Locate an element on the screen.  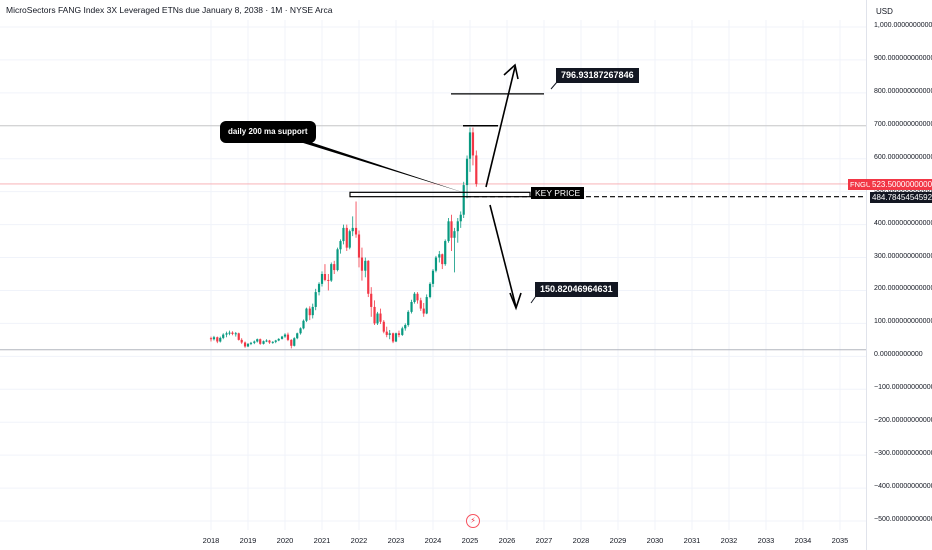
price-tick-label: −100.000000000000 is located at coordinates (903, 388).